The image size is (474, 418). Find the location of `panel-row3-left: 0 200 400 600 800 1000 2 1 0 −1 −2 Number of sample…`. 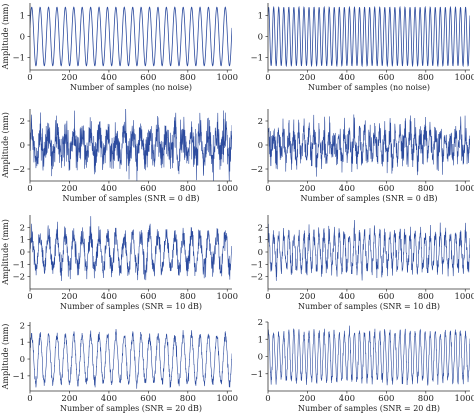

panel-row3-left: 0 200 400 600 800 1000 2 1 0 −1 −2 Number of sample… is located at coordinates (119, 263).